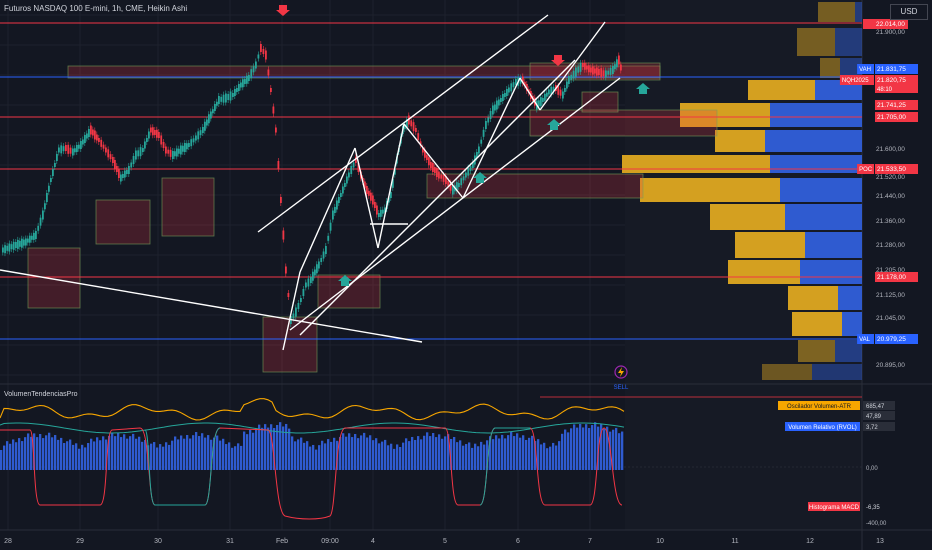 This screenshot has height=550, width=932. What do you see at coordinates (865, 69) in the screenshot?
I see `badge-tag-bg-vah` at bounding box center [865, 69].